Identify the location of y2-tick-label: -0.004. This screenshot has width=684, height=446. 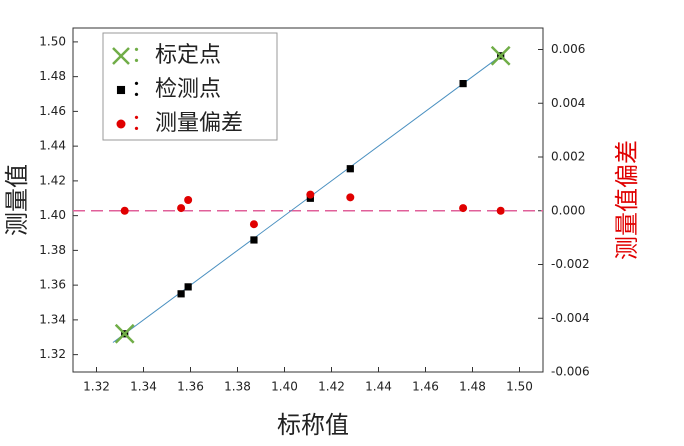
(570, 318).